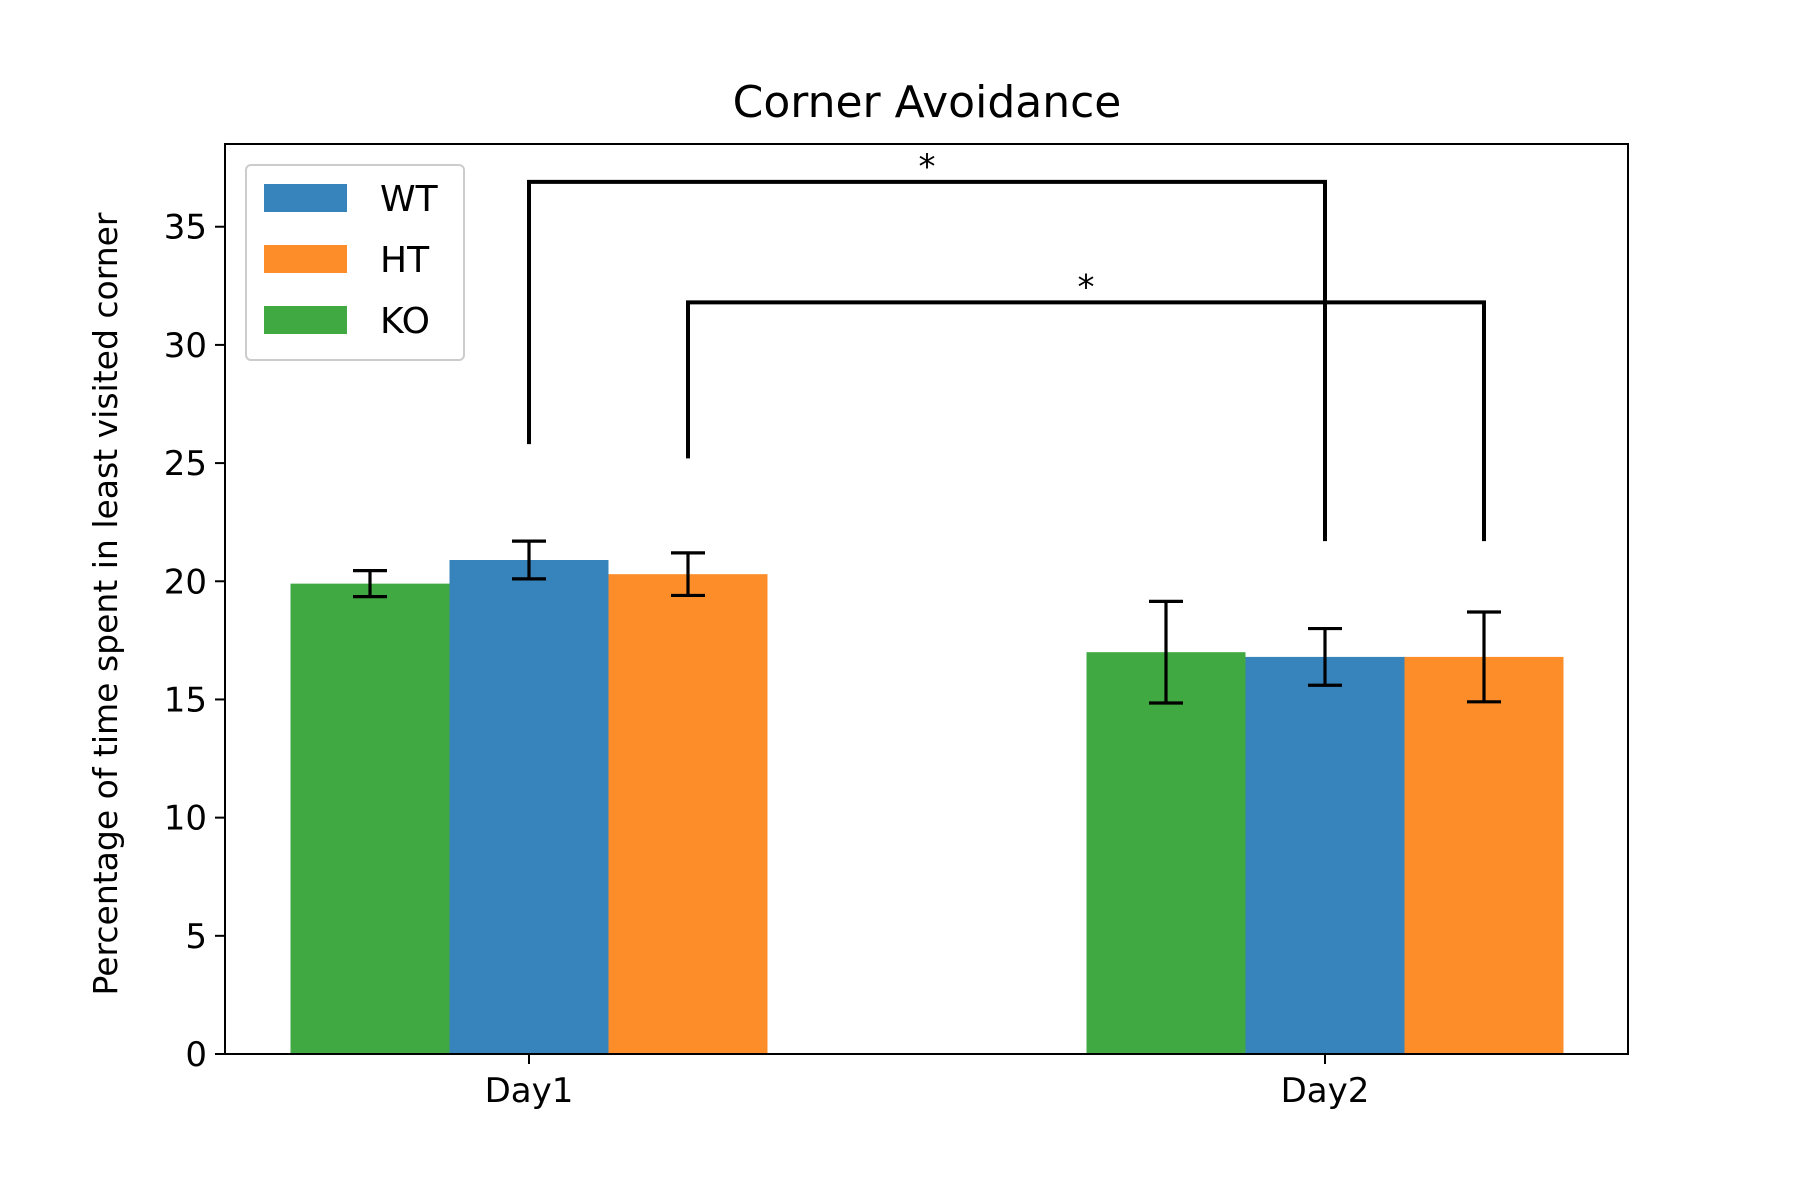 The width and height of the screenshot is (1800, 1200). What do you see at coordinates (1166, 652) in the screenshot?
I see `errorbar-day2-ko` at bounding box center [1166, 652].